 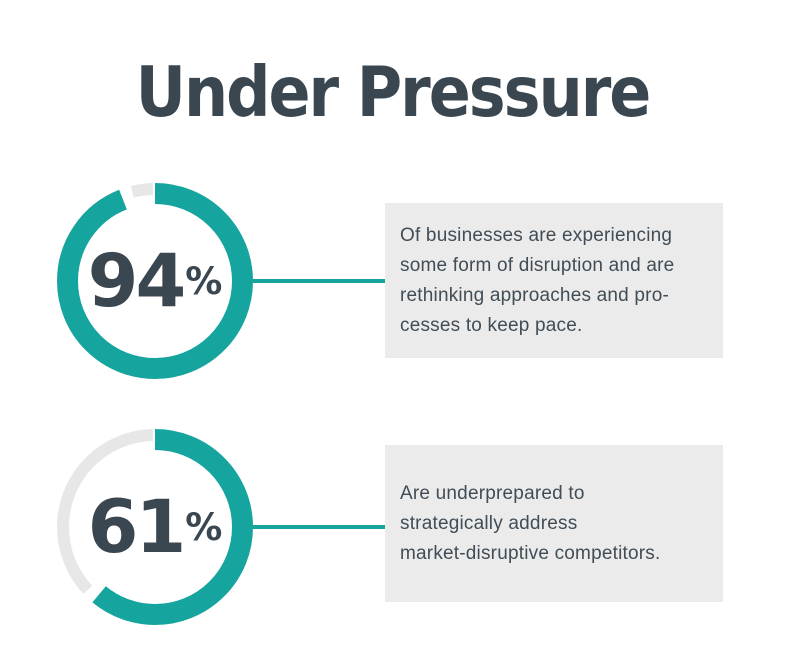 I want to click on donut-chart-61: 61%, so click(x=155, y=527).